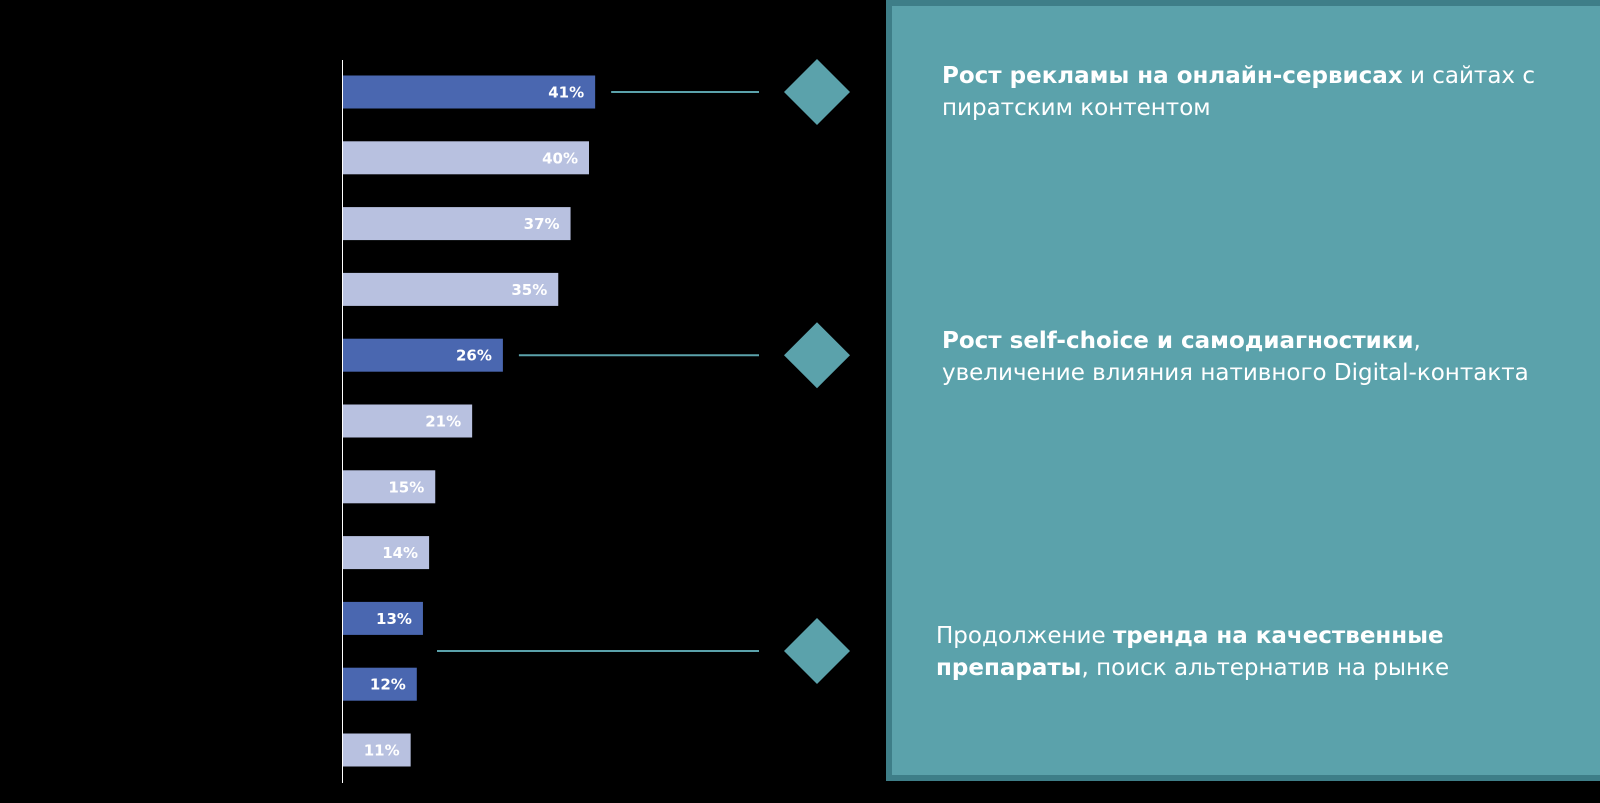 This screenshot has height=803, width=1600. What do you see at coordinates (394, 619) in the screenshot?
I see `bar-label-9: 13%` at bounding box center [394, 619].